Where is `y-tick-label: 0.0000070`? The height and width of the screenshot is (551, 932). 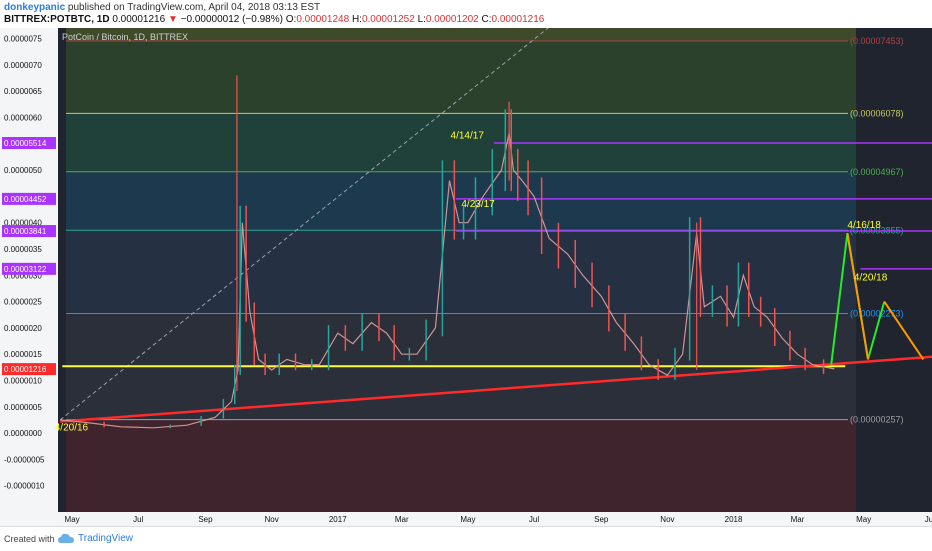
y-tick-label: 0.0000070 is located at coordinates (23, 65).